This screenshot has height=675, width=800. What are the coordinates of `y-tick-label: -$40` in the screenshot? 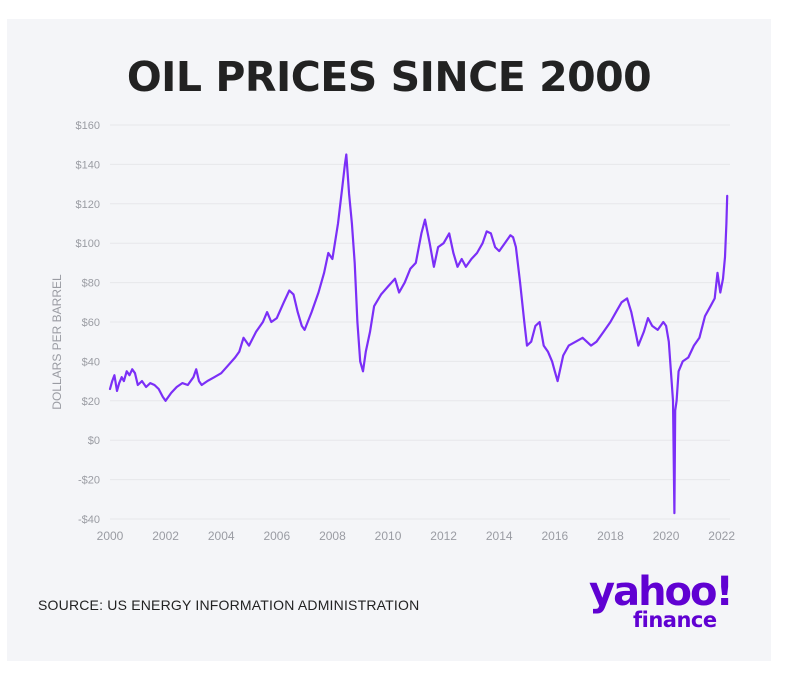 It's located at (89, 520).